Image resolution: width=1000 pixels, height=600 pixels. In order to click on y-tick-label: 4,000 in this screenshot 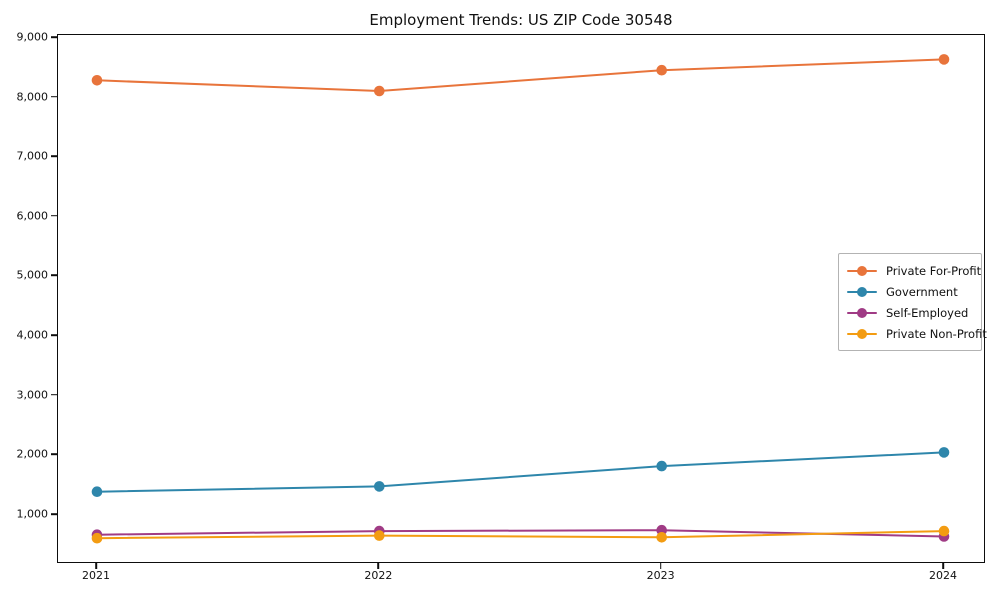, I will do `click(32, 335)`.